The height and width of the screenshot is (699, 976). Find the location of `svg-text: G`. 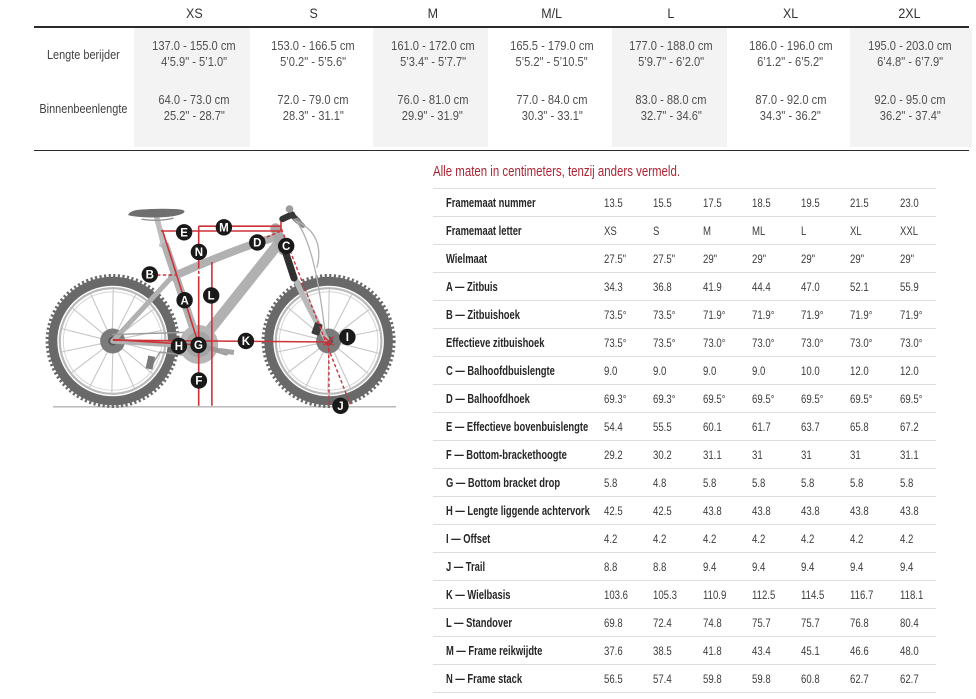

svg-text: G is located at coordinates (198, 346).